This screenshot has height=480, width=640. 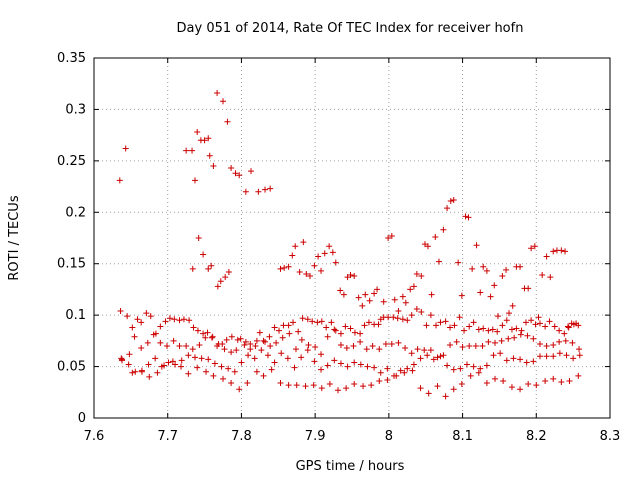 I want to click on x-tick-label: 8.3, so click(x=610, y=436).